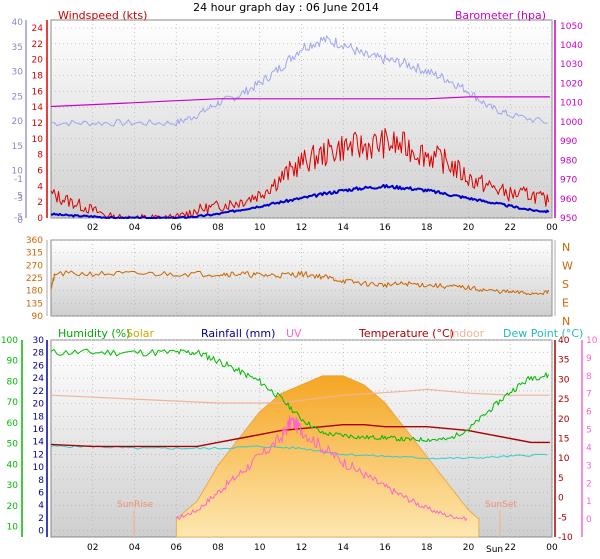 The image size is (600, 559). What do you see at coordinates (34, 266) in the screenshot?
I see `left-tick-label: 270` at bounding box center [34, 266].